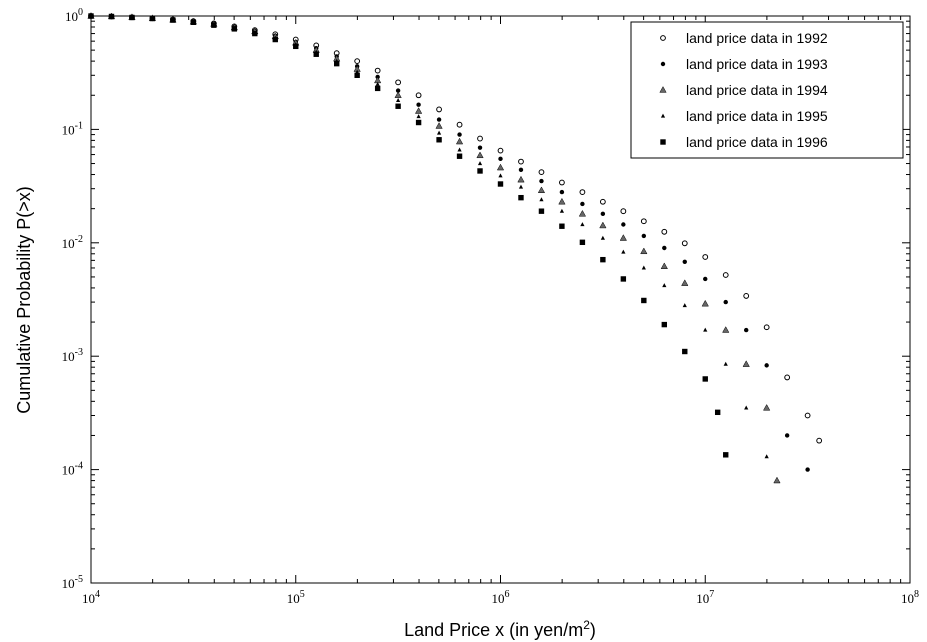 The height and width of the screenshot is (642, 927). What do you see at coordinates (91, 597) in the screenshot?
I see `x-tick-label: 10⁴` at bounding box center [91, 597].